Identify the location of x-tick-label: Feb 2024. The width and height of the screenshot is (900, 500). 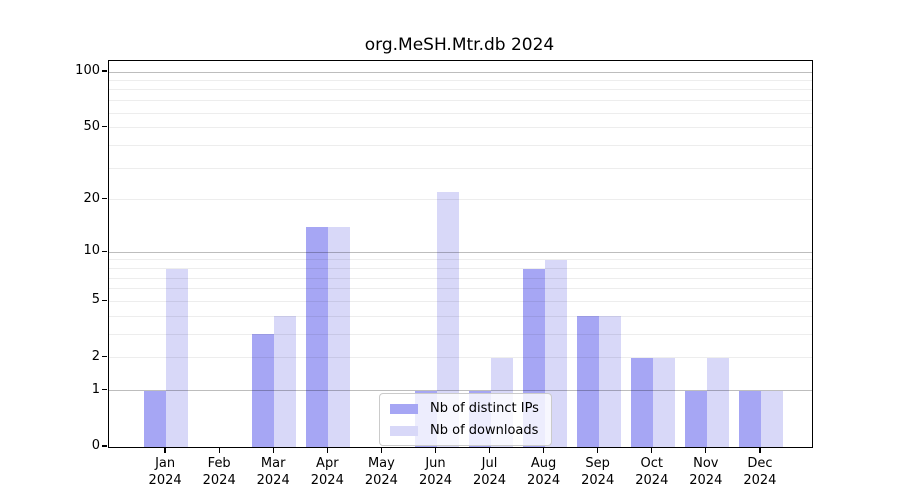
(219, 472).